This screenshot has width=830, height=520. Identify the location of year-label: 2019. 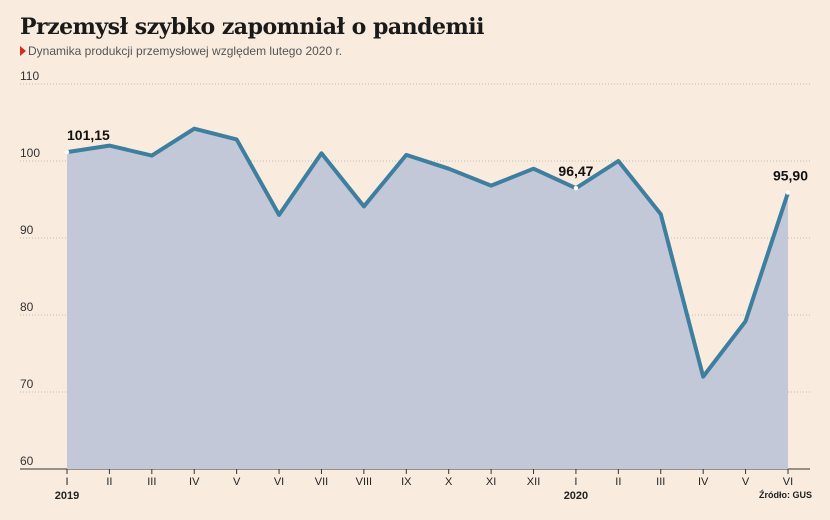
(67, 496).